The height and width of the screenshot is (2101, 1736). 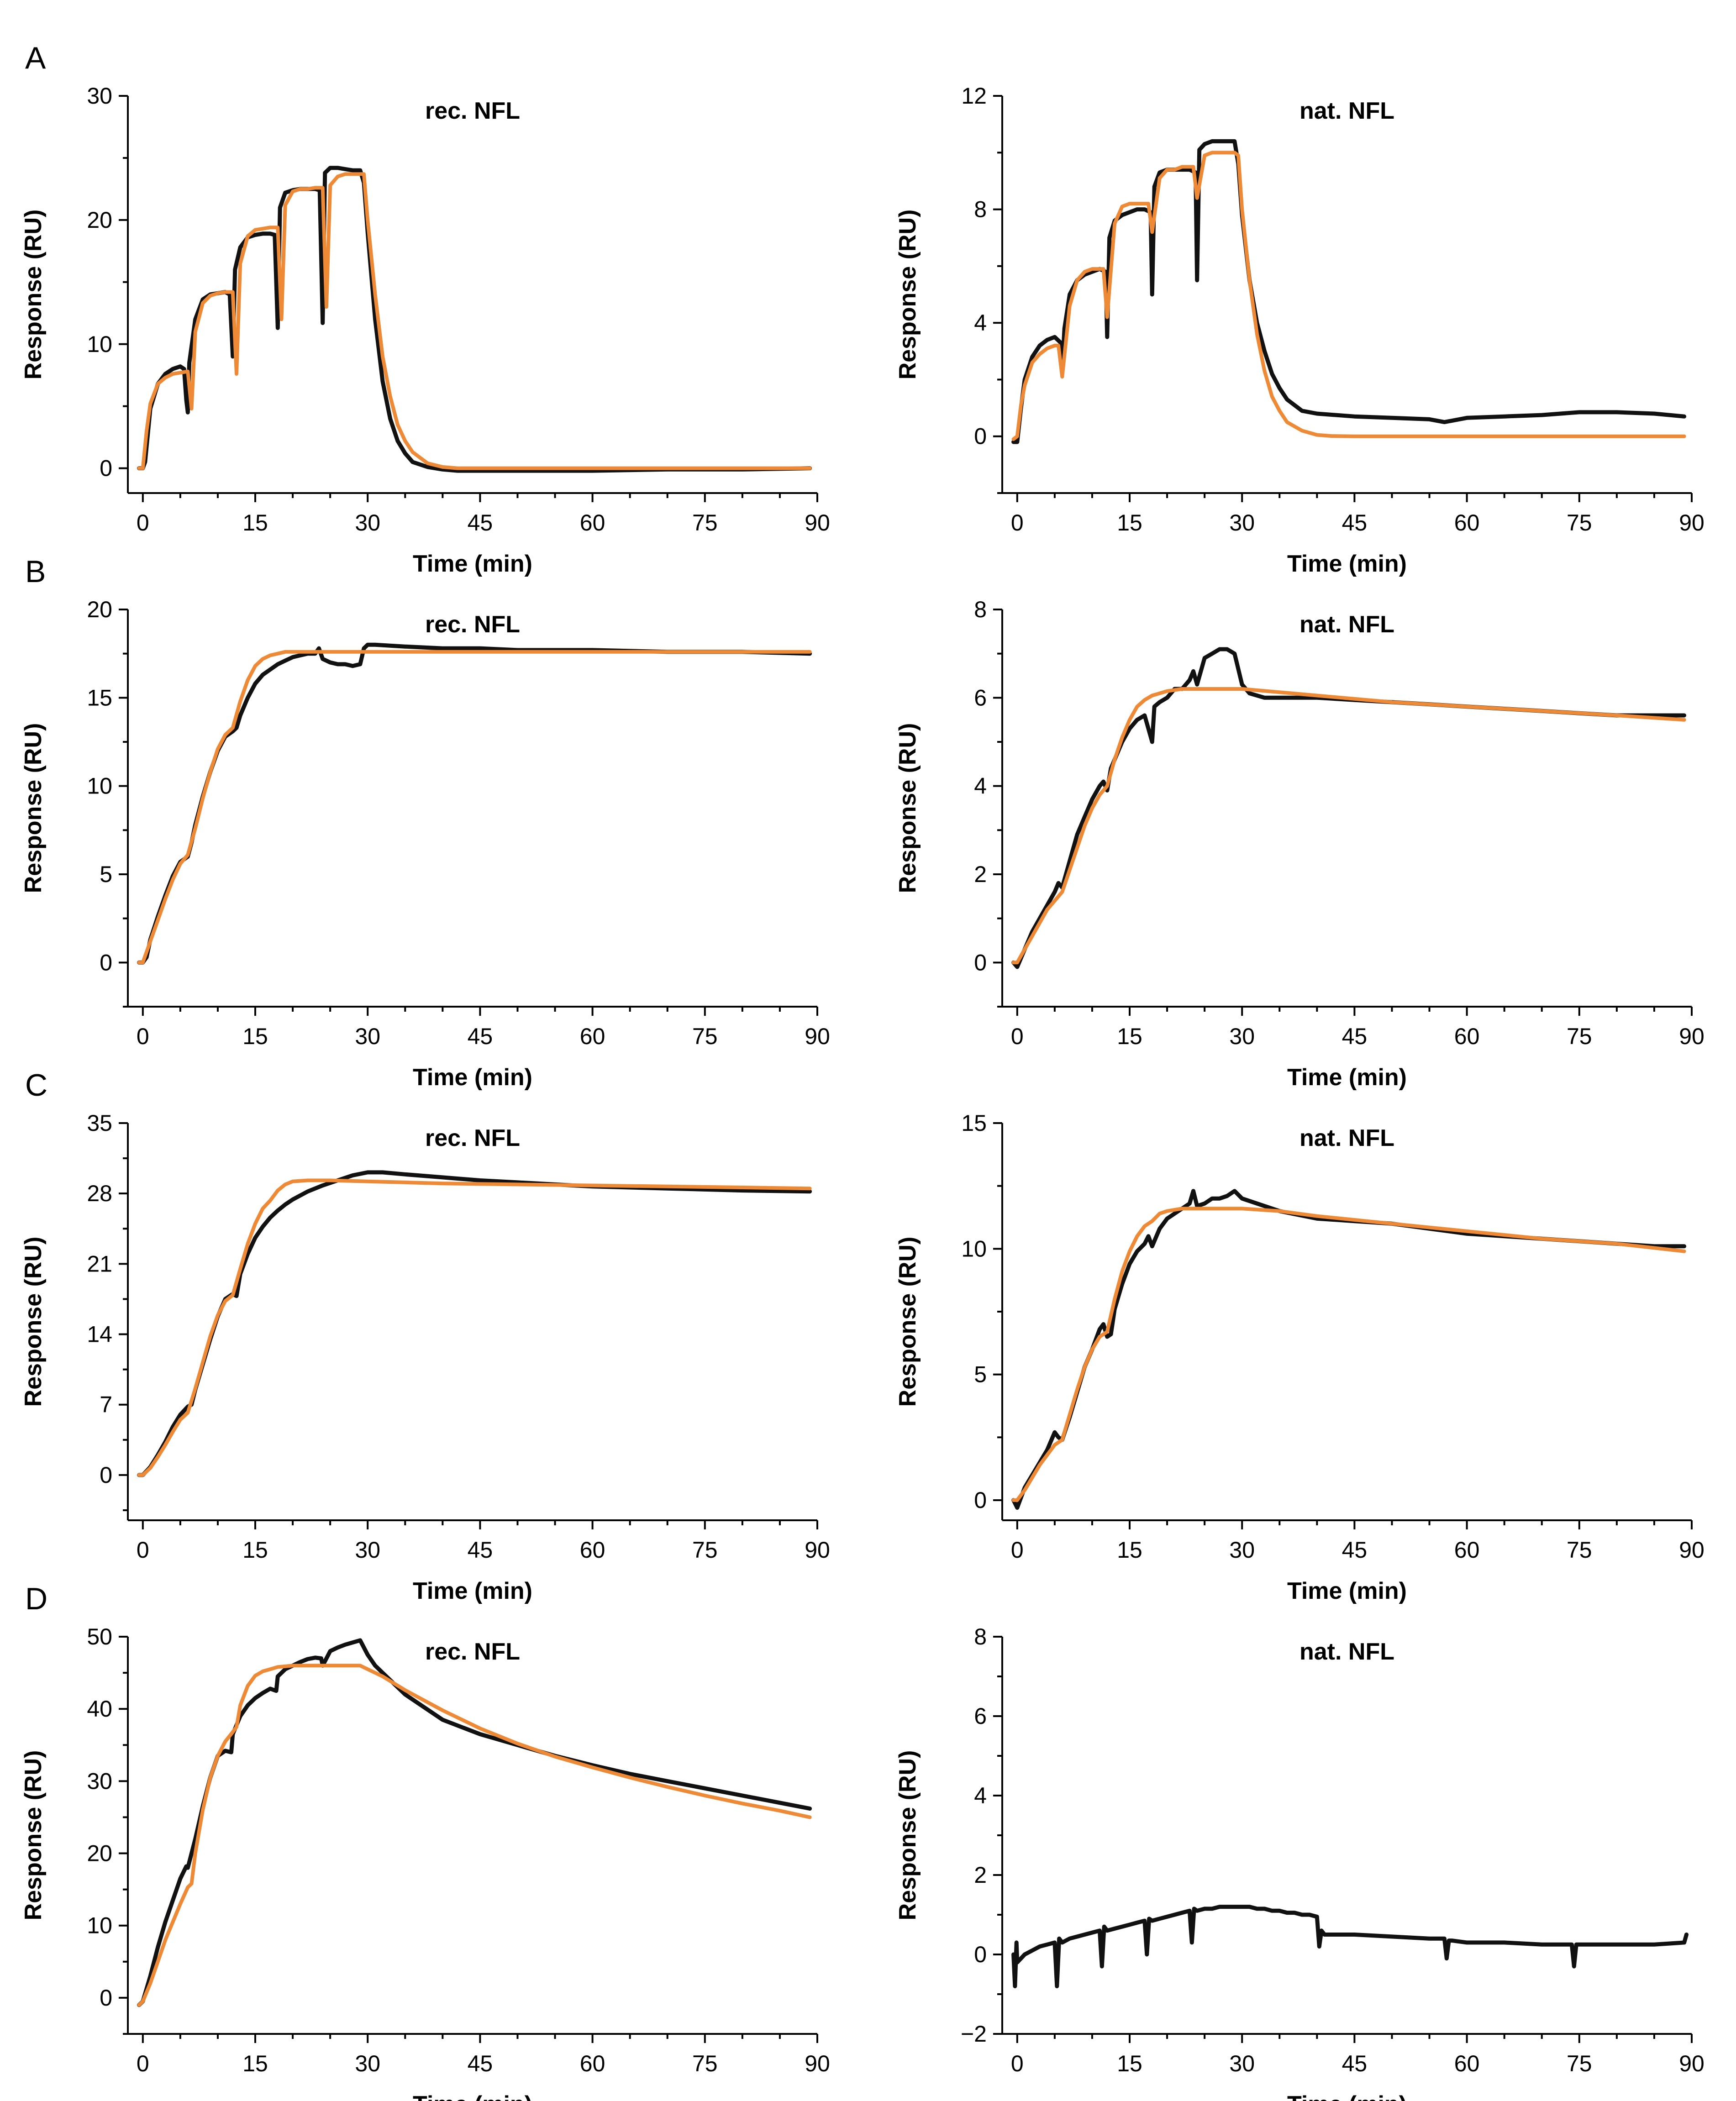 I want to click on y-tick-label: 6, so click(x=980, y=698).